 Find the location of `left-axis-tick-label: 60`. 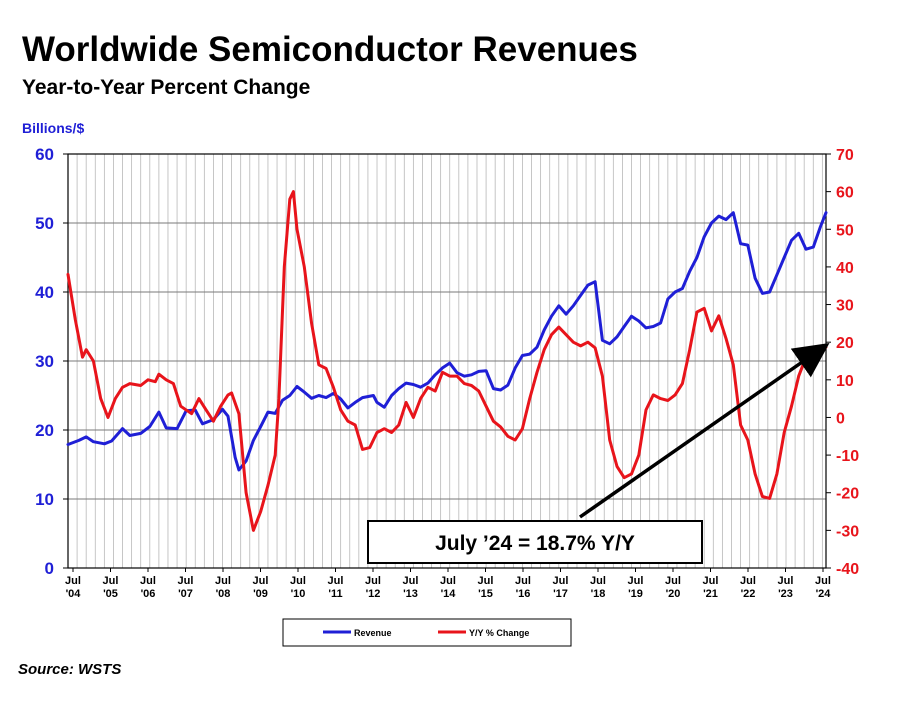

left-axis-tick-label: 60 is located at coordinates (44, 154).